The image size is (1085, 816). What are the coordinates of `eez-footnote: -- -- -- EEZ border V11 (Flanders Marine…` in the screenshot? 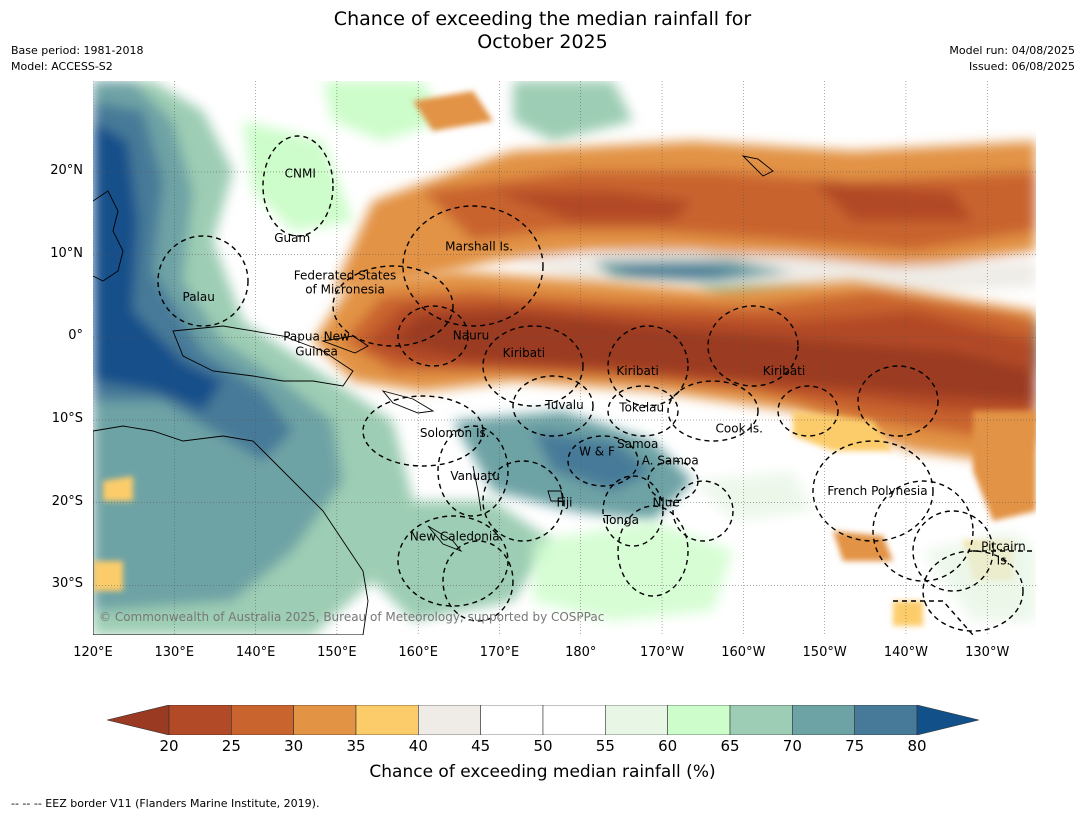 It's located at (165, 803).